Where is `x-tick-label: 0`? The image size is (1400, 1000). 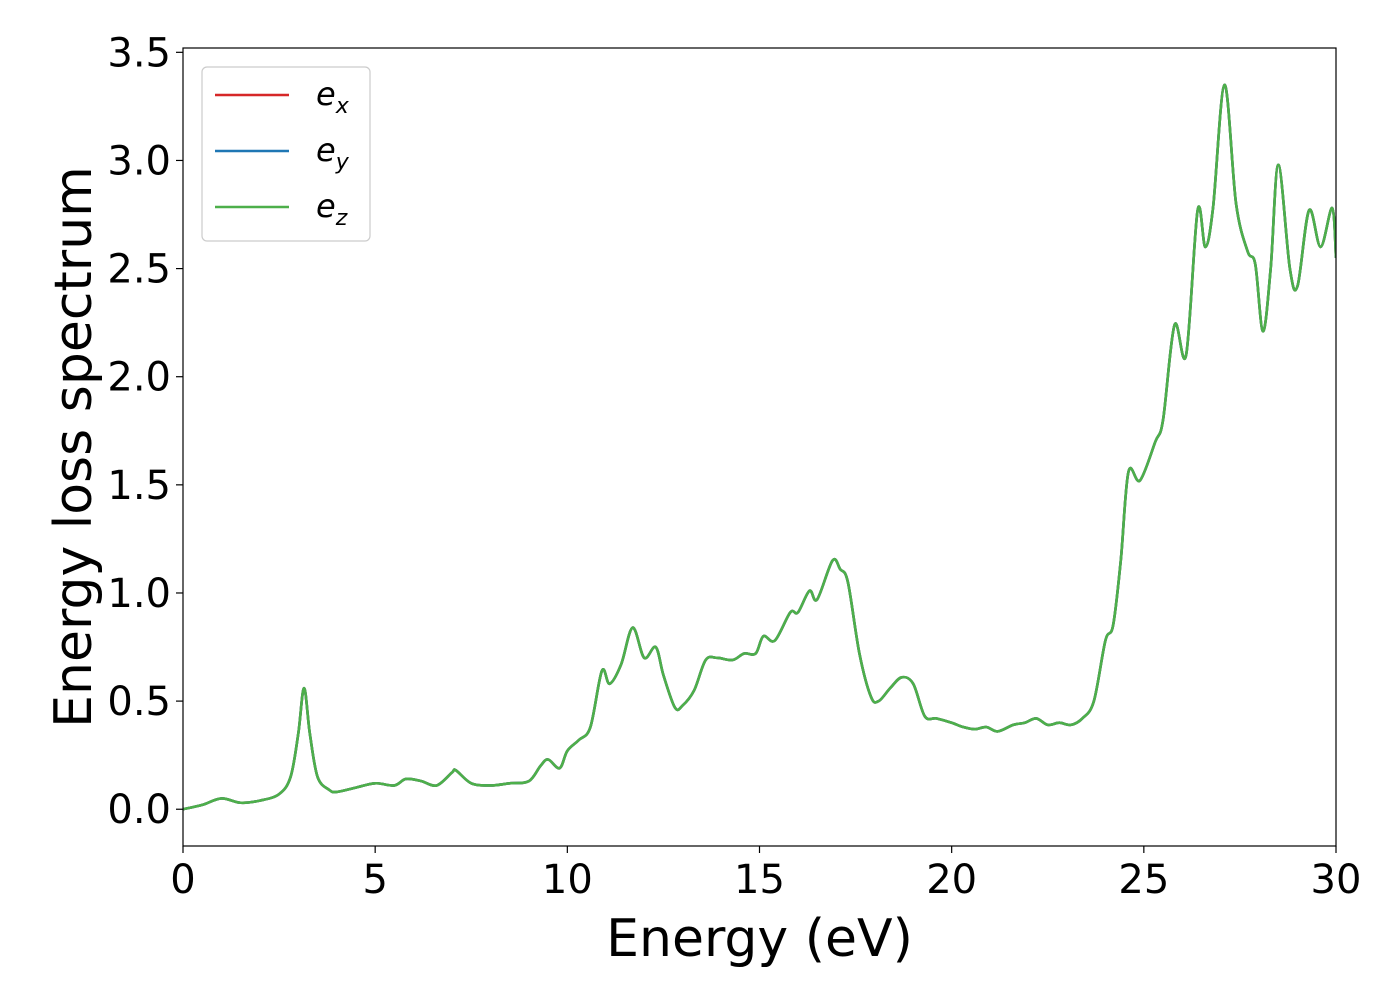 x-tick-label: 0 is located at coordinates (182, 880).